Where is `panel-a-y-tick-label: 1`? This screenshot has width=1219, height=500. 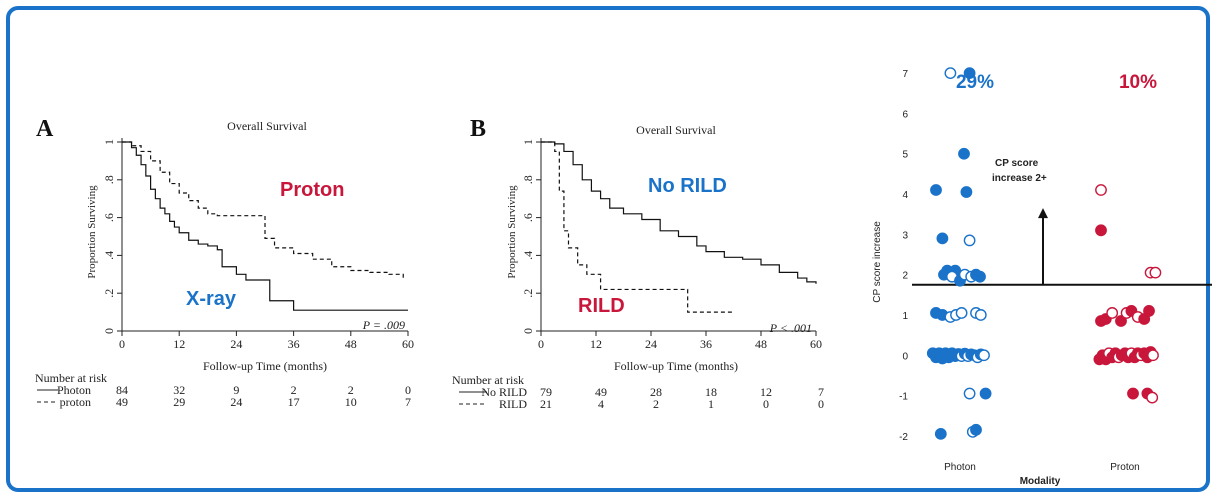 panel-a-y-tick-label: 1 is located at coordinates (109, 142).